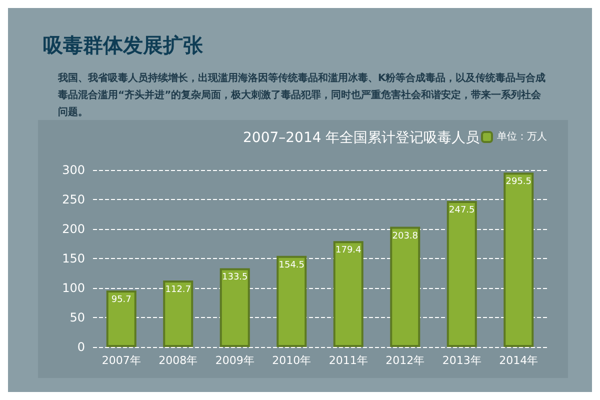 The width and height of the screenshot is (600, 400). I want to click on x-tick-label: 2007年, so click(121, 360).